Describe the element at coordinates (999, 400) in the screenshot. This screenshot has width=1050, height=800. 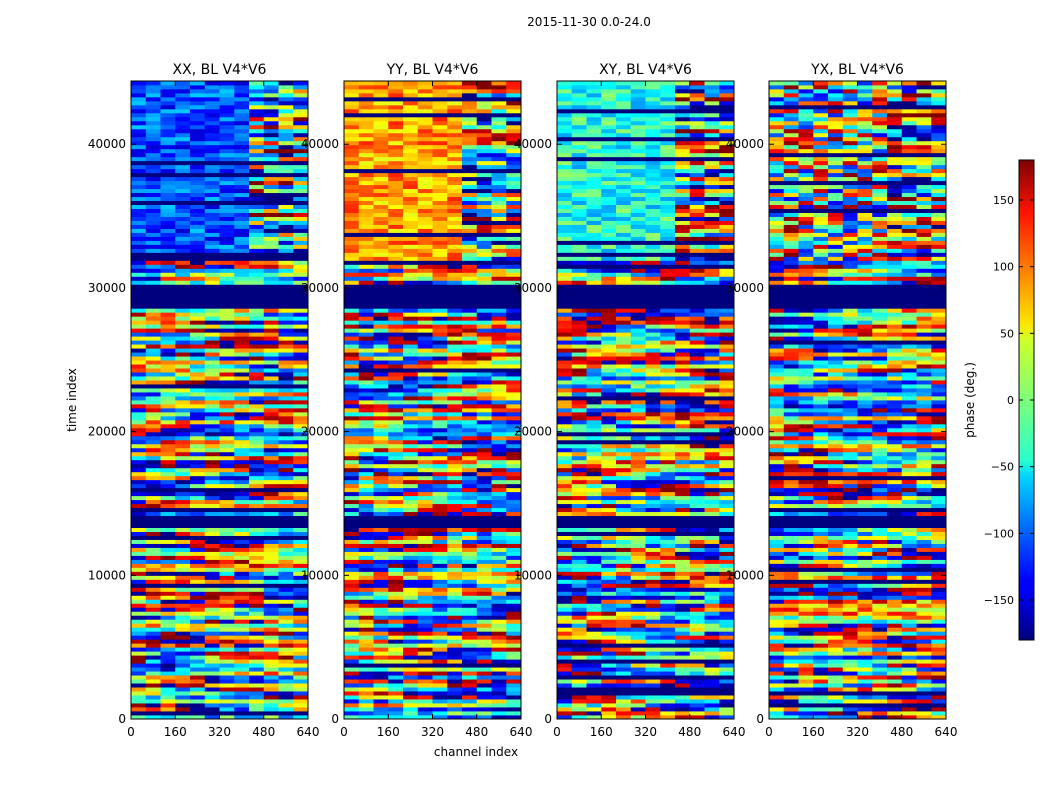
I see `colorbar: −150 −100 −50 0 50 100 150 phase (deg.)` at that location.